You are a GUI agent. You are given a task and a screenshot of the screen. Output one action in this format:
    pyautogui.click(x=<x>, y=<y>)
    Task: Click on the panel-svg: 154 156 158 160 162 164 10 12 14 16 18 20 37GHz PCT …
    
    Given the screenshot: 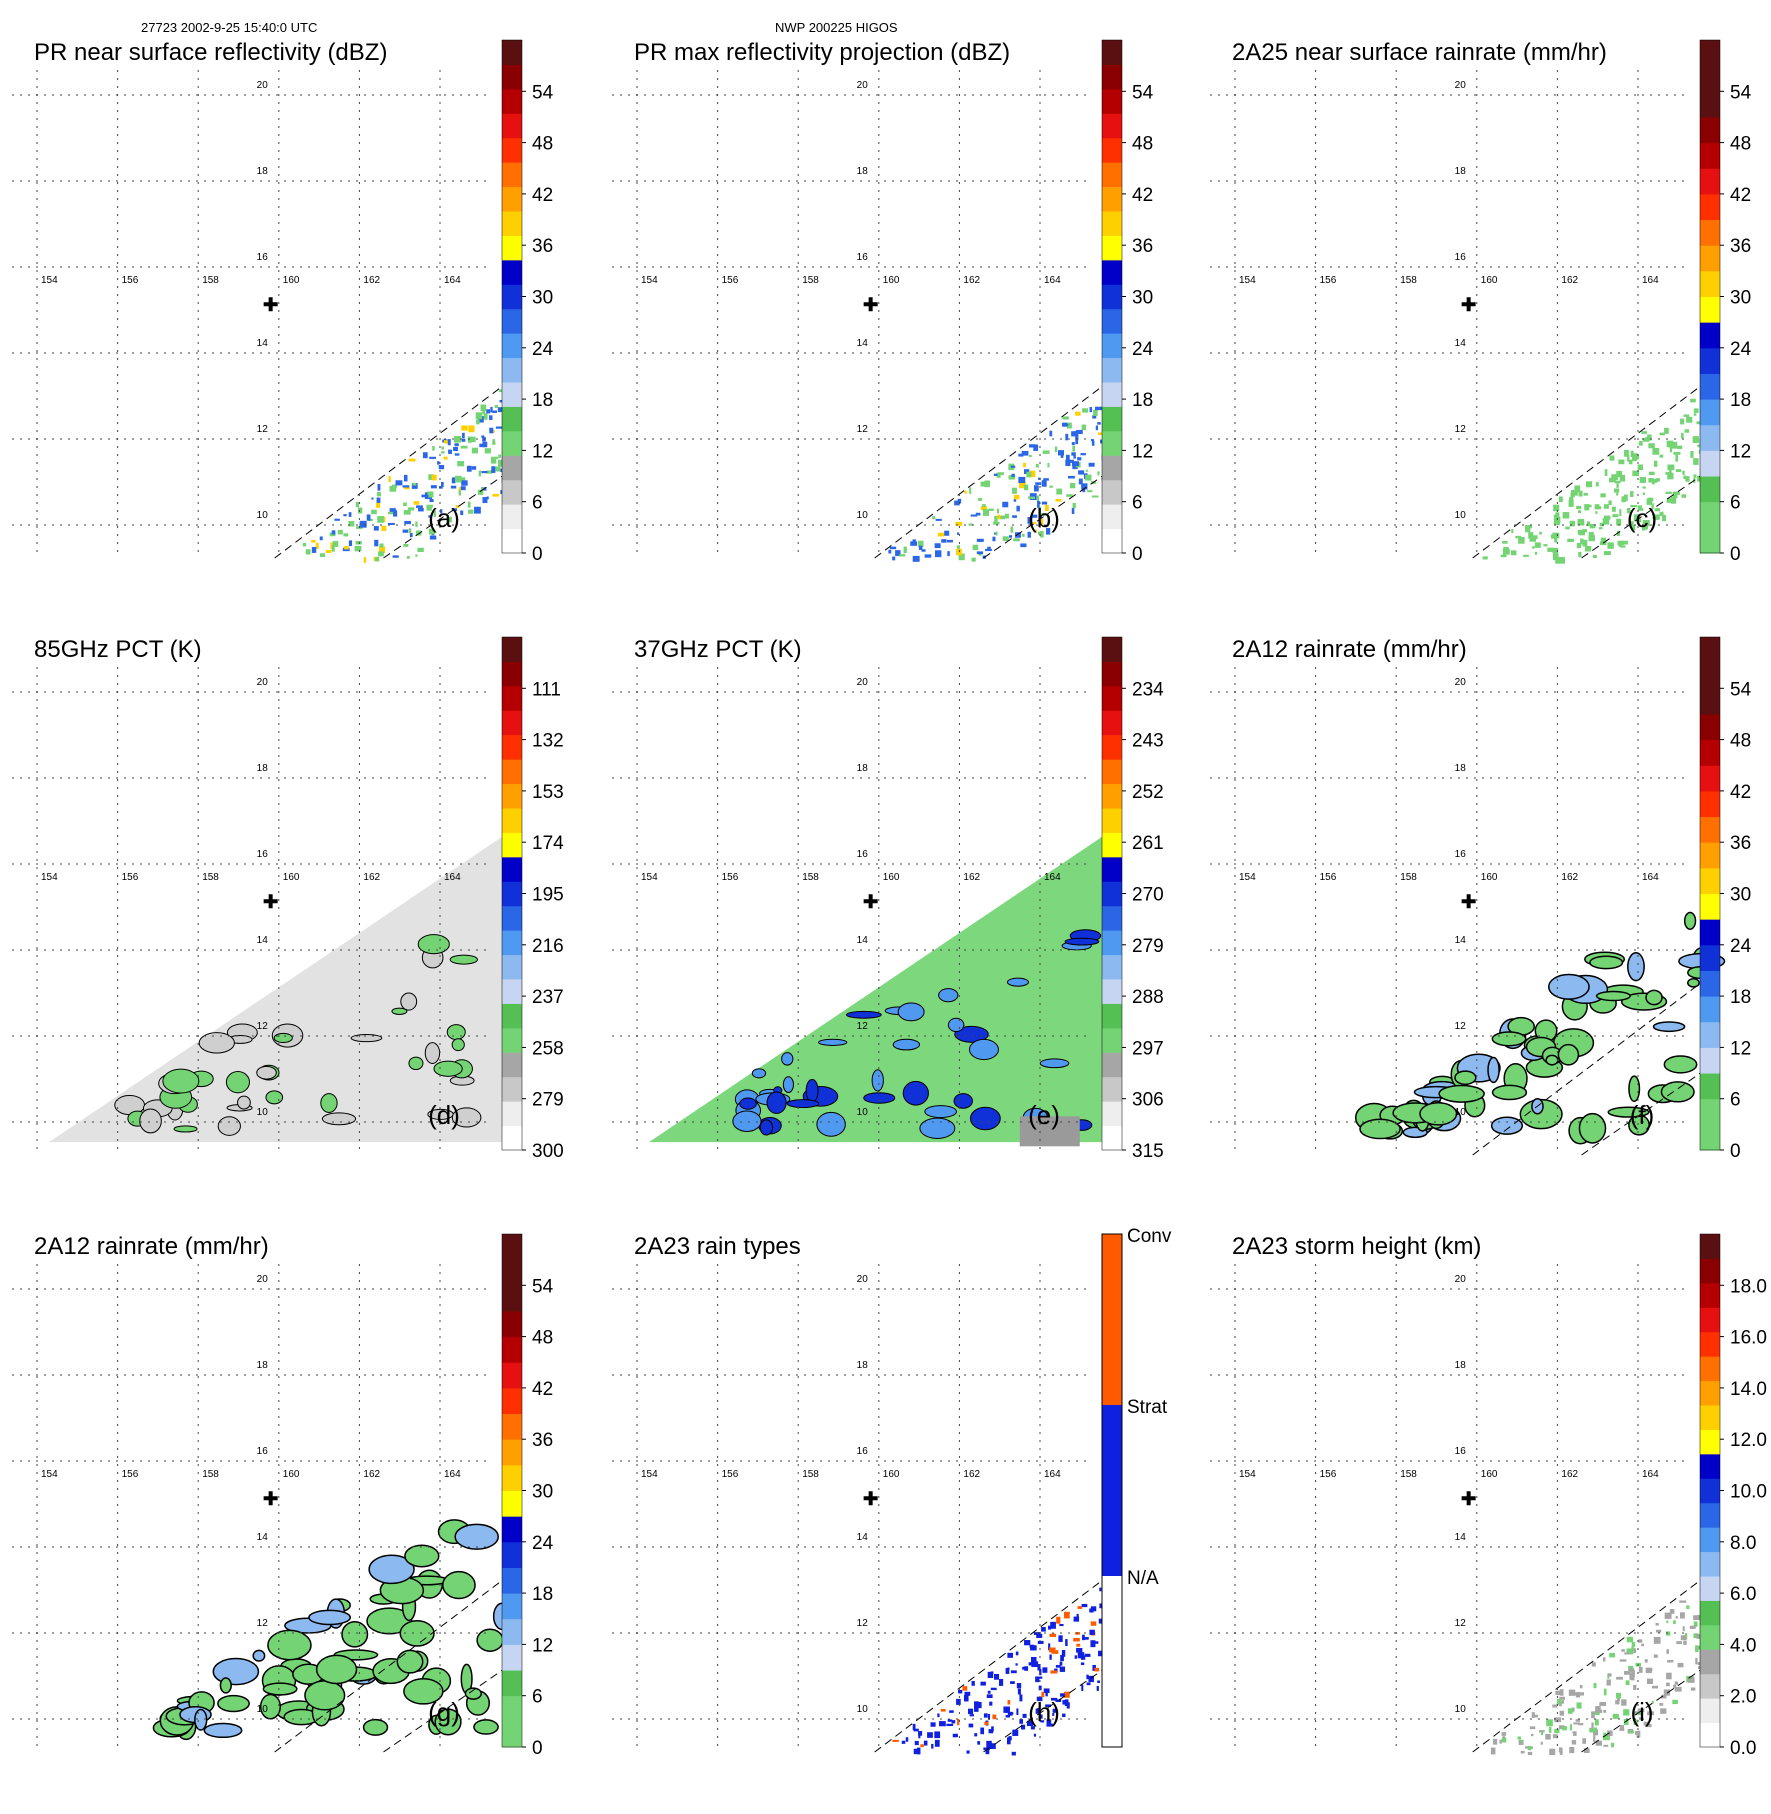 What is the action you would take?
    pyautogui.click(x=888, y=899)
    